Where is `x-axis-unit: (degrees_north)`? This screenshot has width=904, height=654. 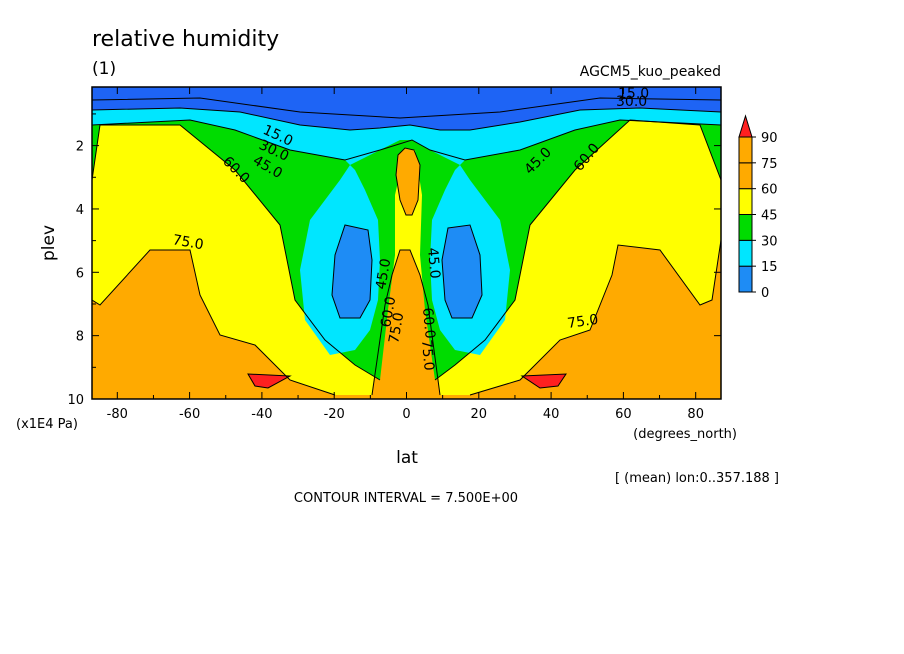 x-axis-unit: (degrees_north) is located at coordinates (685, 434).